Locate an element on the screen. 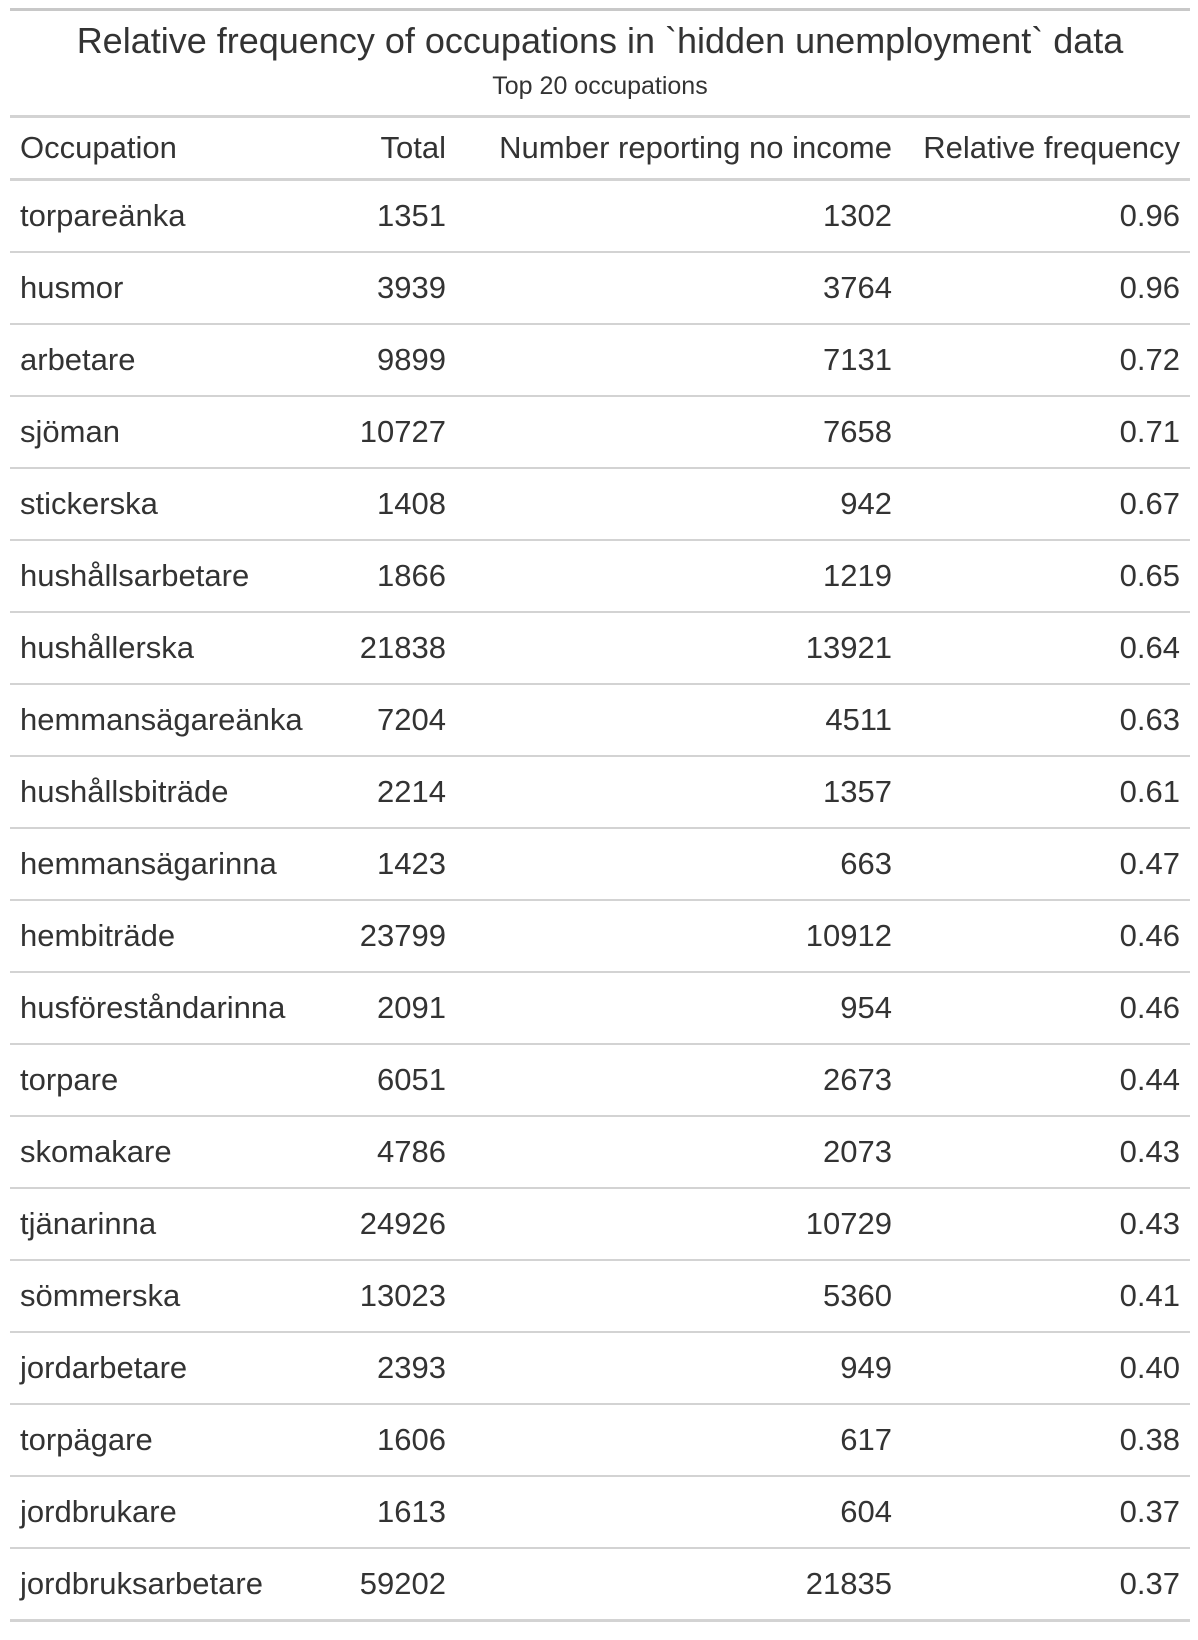  occupation-cell: skomakare is located at coordinates (96, 1151).